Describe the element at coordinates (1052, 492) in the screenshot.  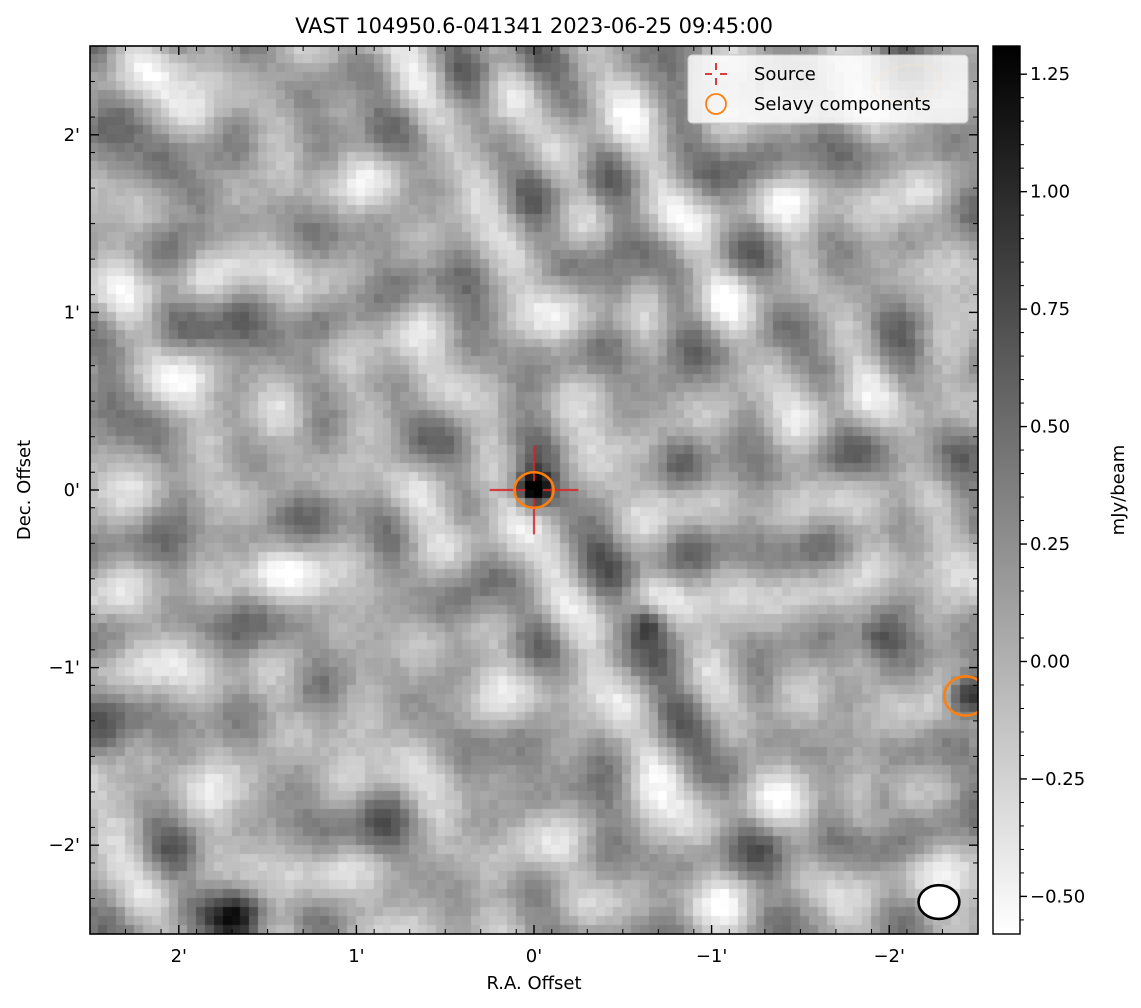
I see `colorbar-ticks: 1.25 1.00 0.75 0.50 0.25 0.00 −0.25 −0.50` at that location.